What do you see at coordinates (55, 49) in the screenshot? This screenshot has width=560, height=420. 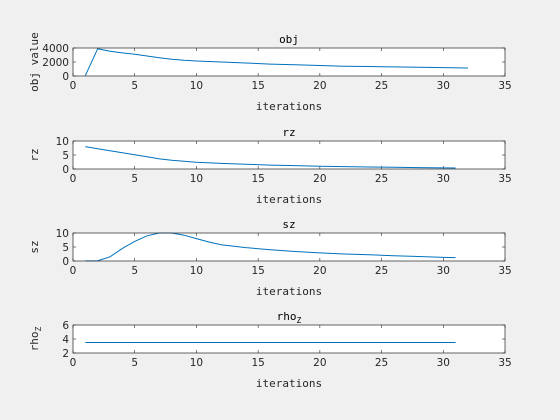 I see `y-tick-label: 4000` at bounding box center [55, 49].